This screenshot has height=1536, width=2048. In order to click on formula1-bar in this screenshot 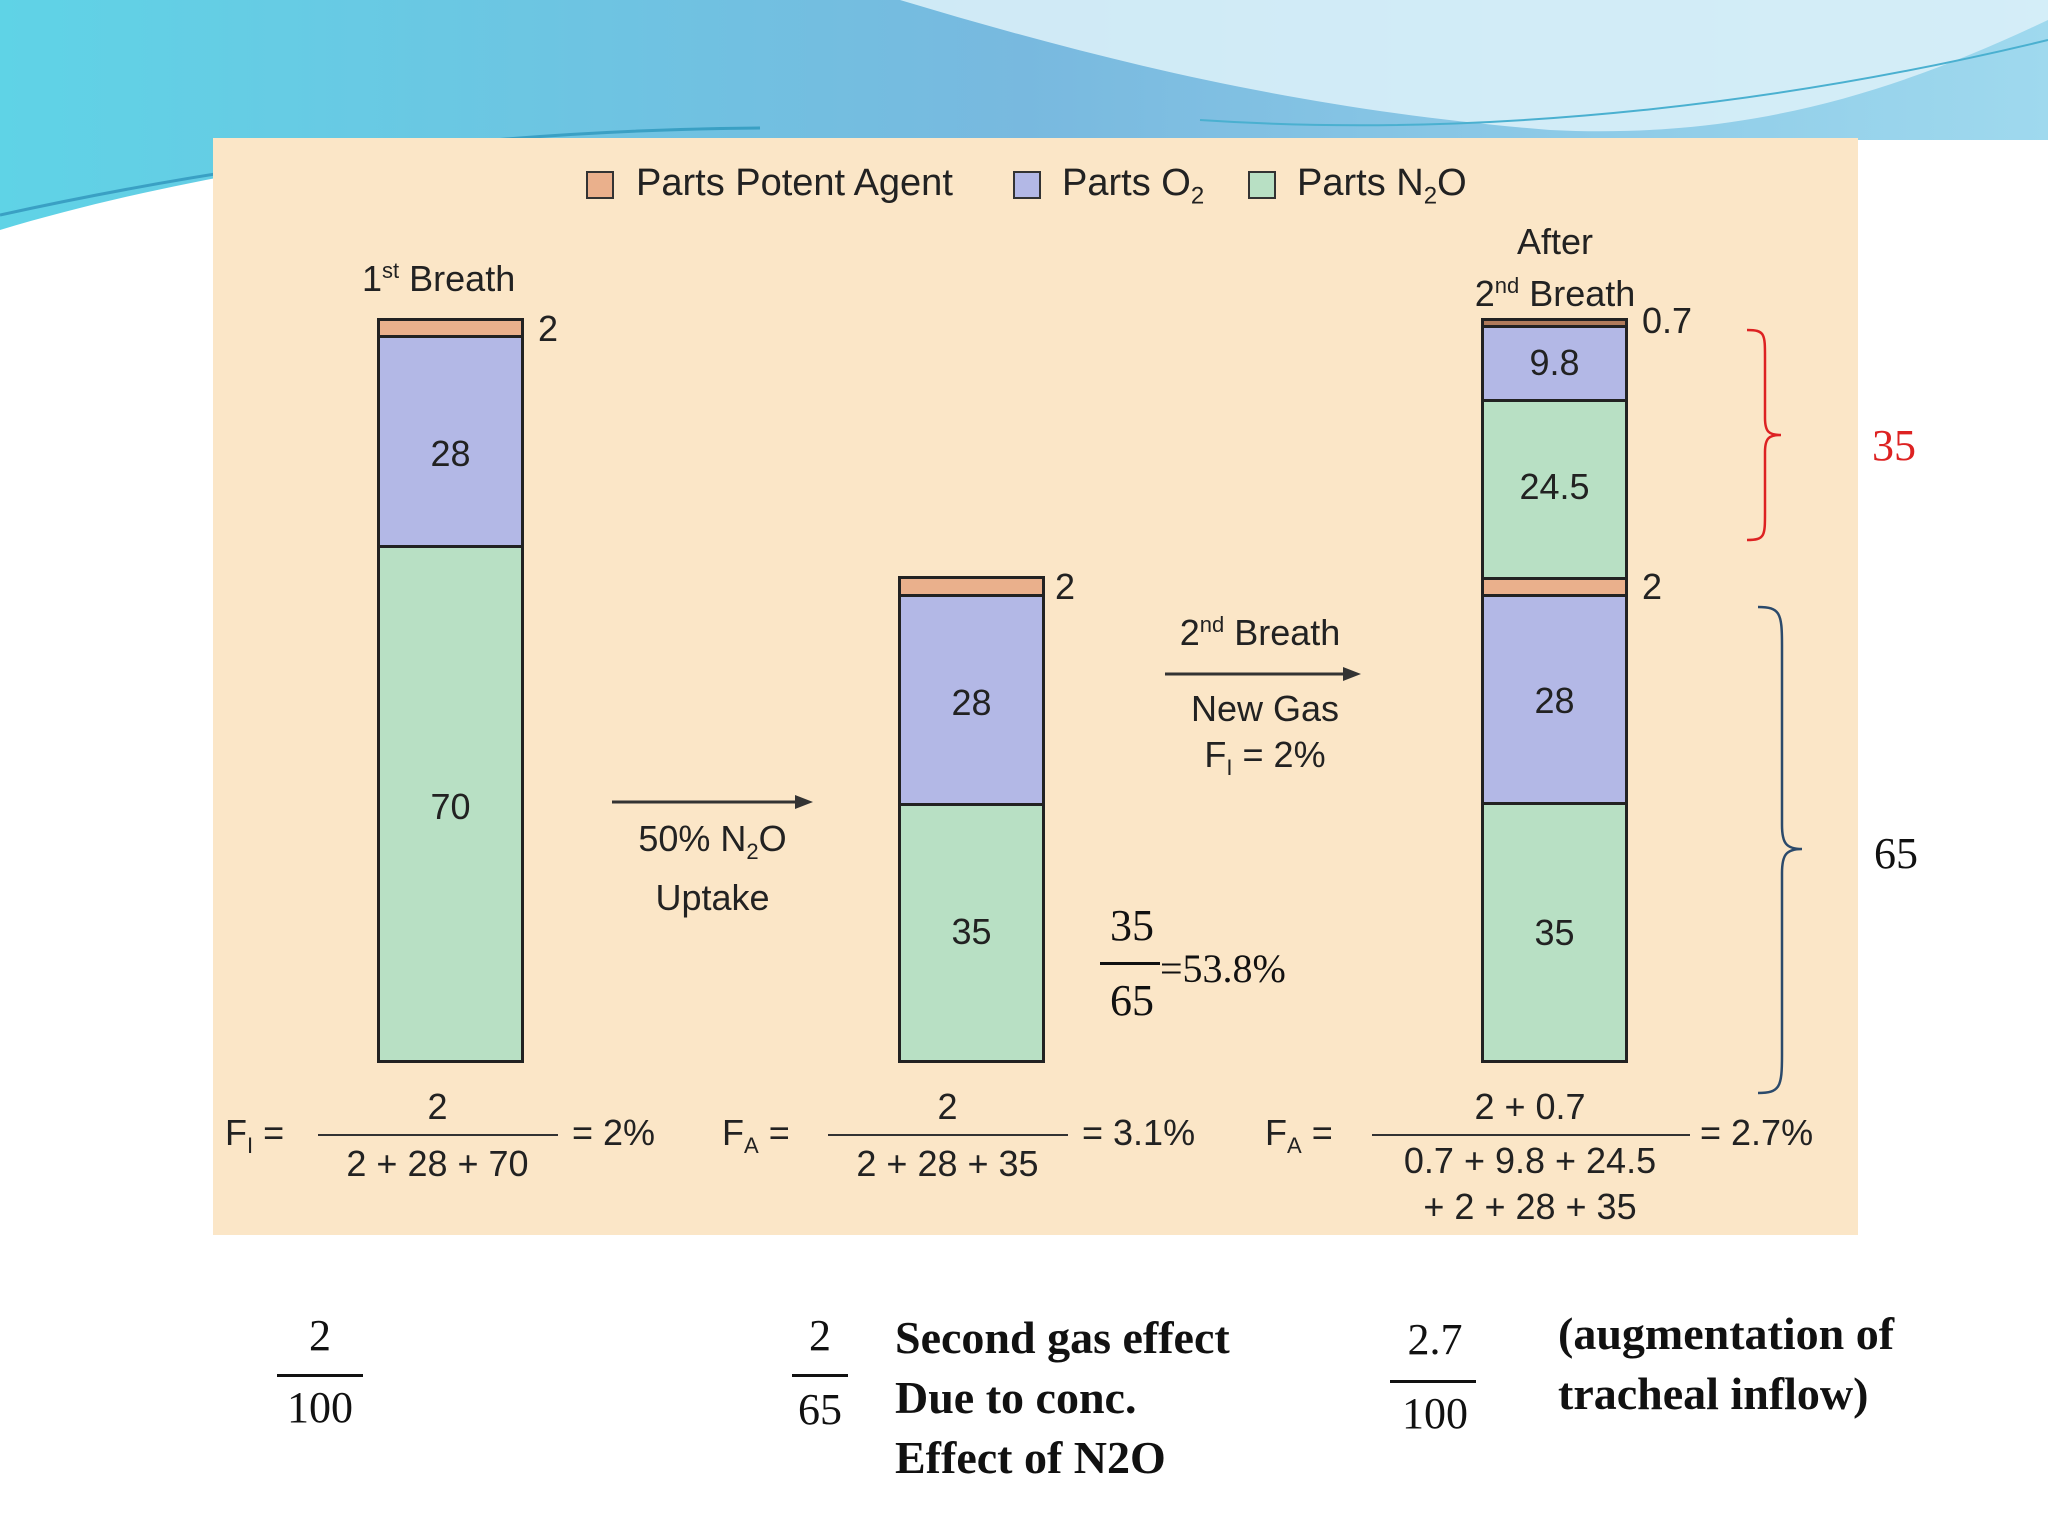, I will do `click(438, 1135)`.